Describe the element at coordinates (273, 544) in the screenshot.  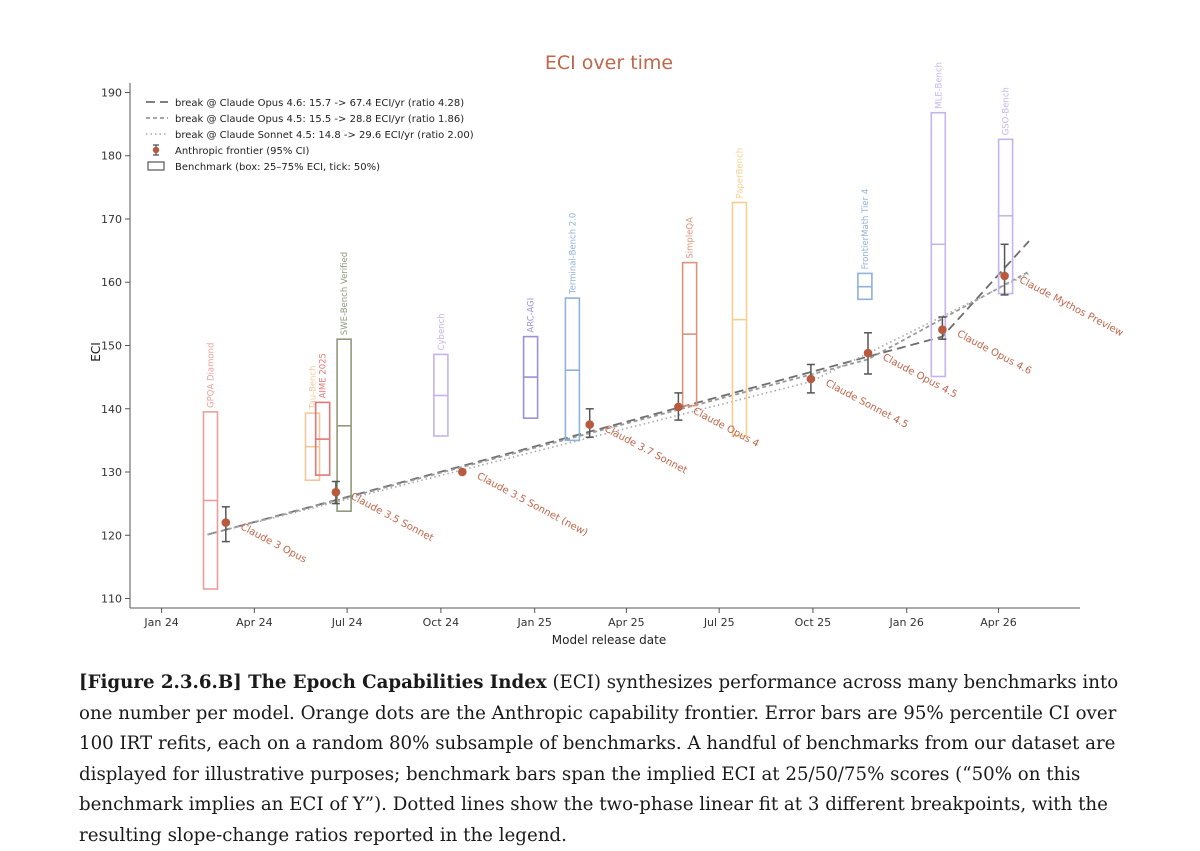
I see `frontier-label: Claude 3 Opus` at that location.